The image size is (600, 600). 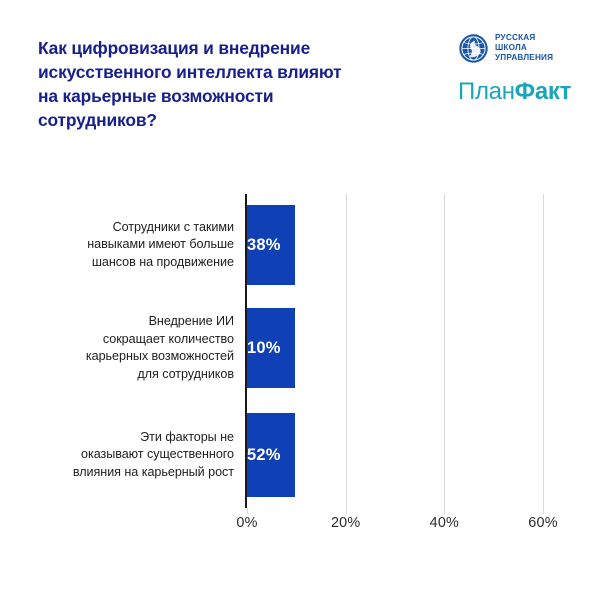 What do you see at coordinates (264, 454) in the screenshot?
I see `bar-value-label: 52%` at bounding box center [264, 454].